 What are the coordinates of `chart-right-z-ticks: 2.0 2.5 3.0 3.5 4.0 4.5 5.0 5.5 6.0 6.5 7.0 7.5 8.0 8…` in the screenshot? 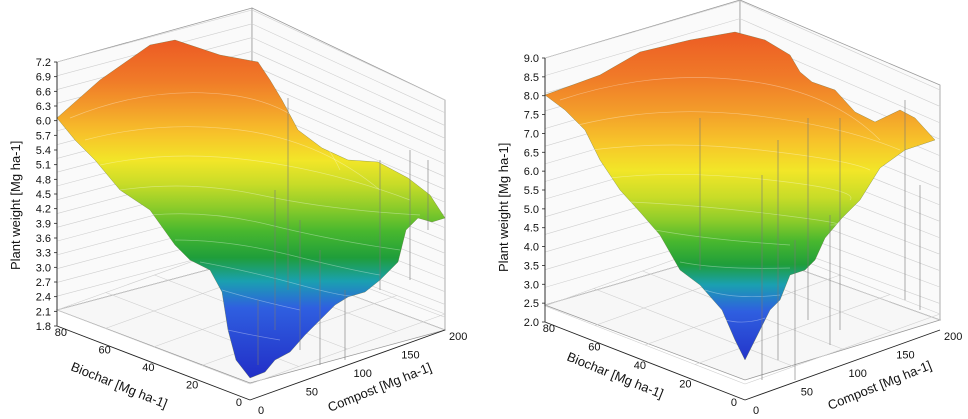 It's located at (534, 191).